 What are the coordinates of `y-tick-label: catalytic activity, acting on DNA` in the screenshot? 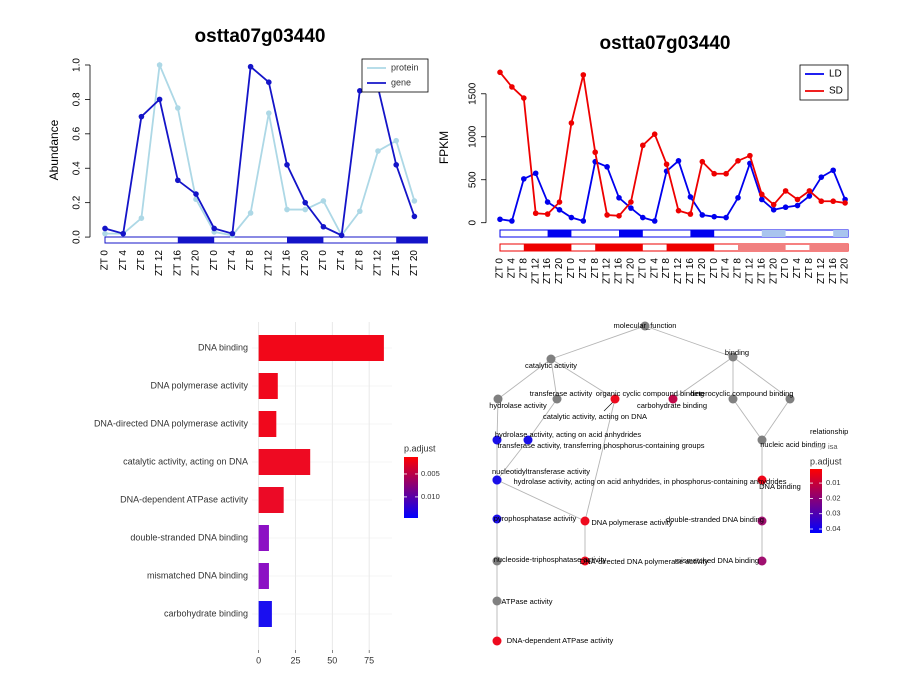 It's located at (185, 461).